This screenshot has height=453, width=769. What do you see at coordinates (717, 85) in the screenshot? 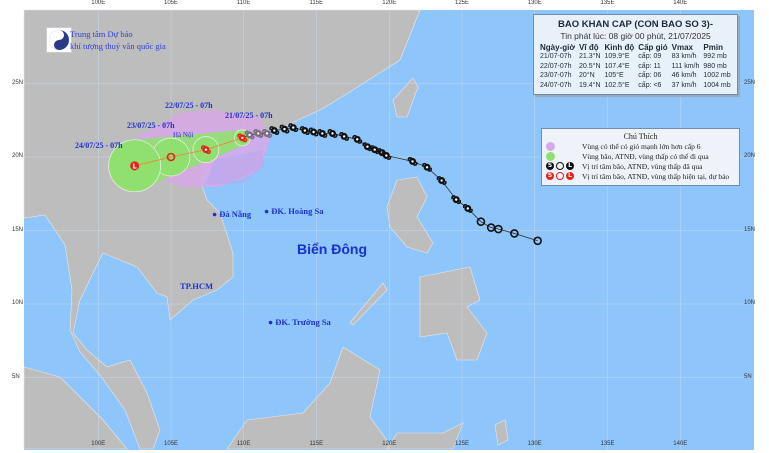
I see `table-cell: 1004 mb` at bounding box center [717, 85].